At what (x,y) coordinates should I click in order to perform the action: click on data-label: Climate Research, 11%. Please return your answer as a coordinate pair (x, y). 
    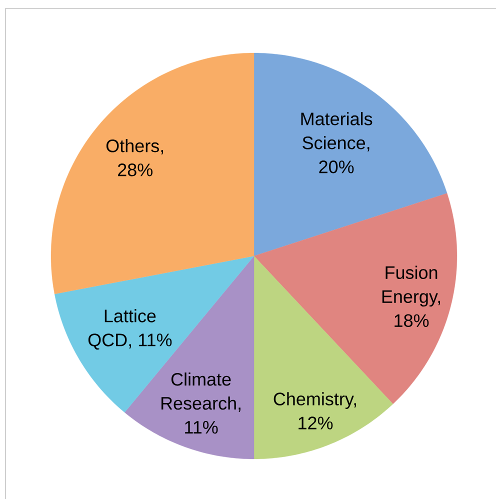
    Looking at the image, I should click on (201, 403).